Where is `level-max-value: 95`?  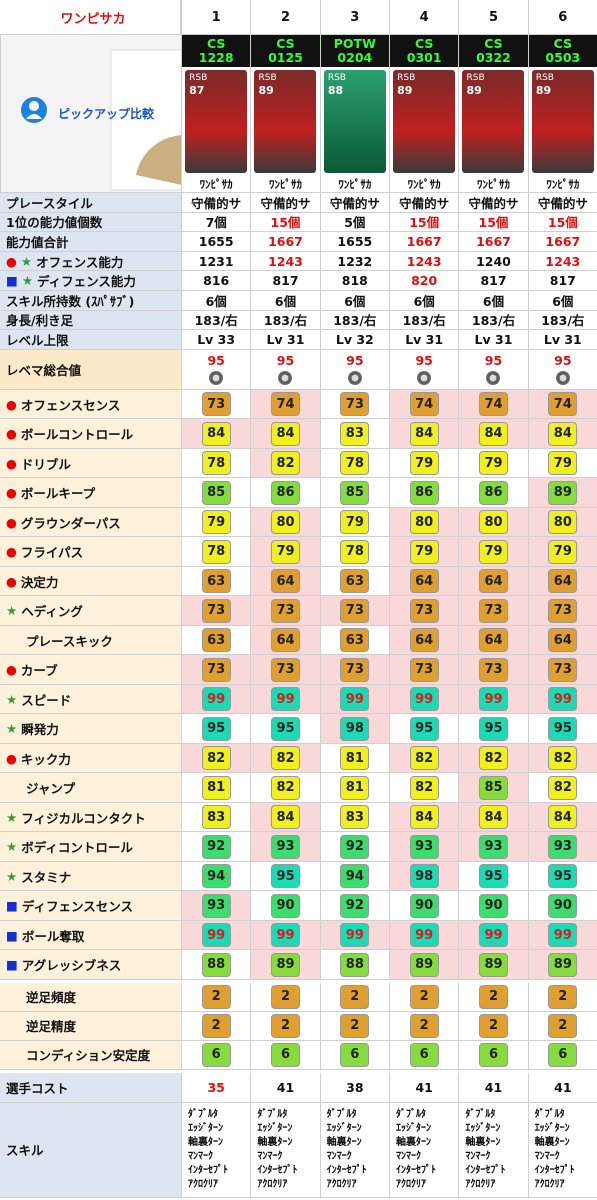 level-max-value: 95 is located at coordinates (216, 361).